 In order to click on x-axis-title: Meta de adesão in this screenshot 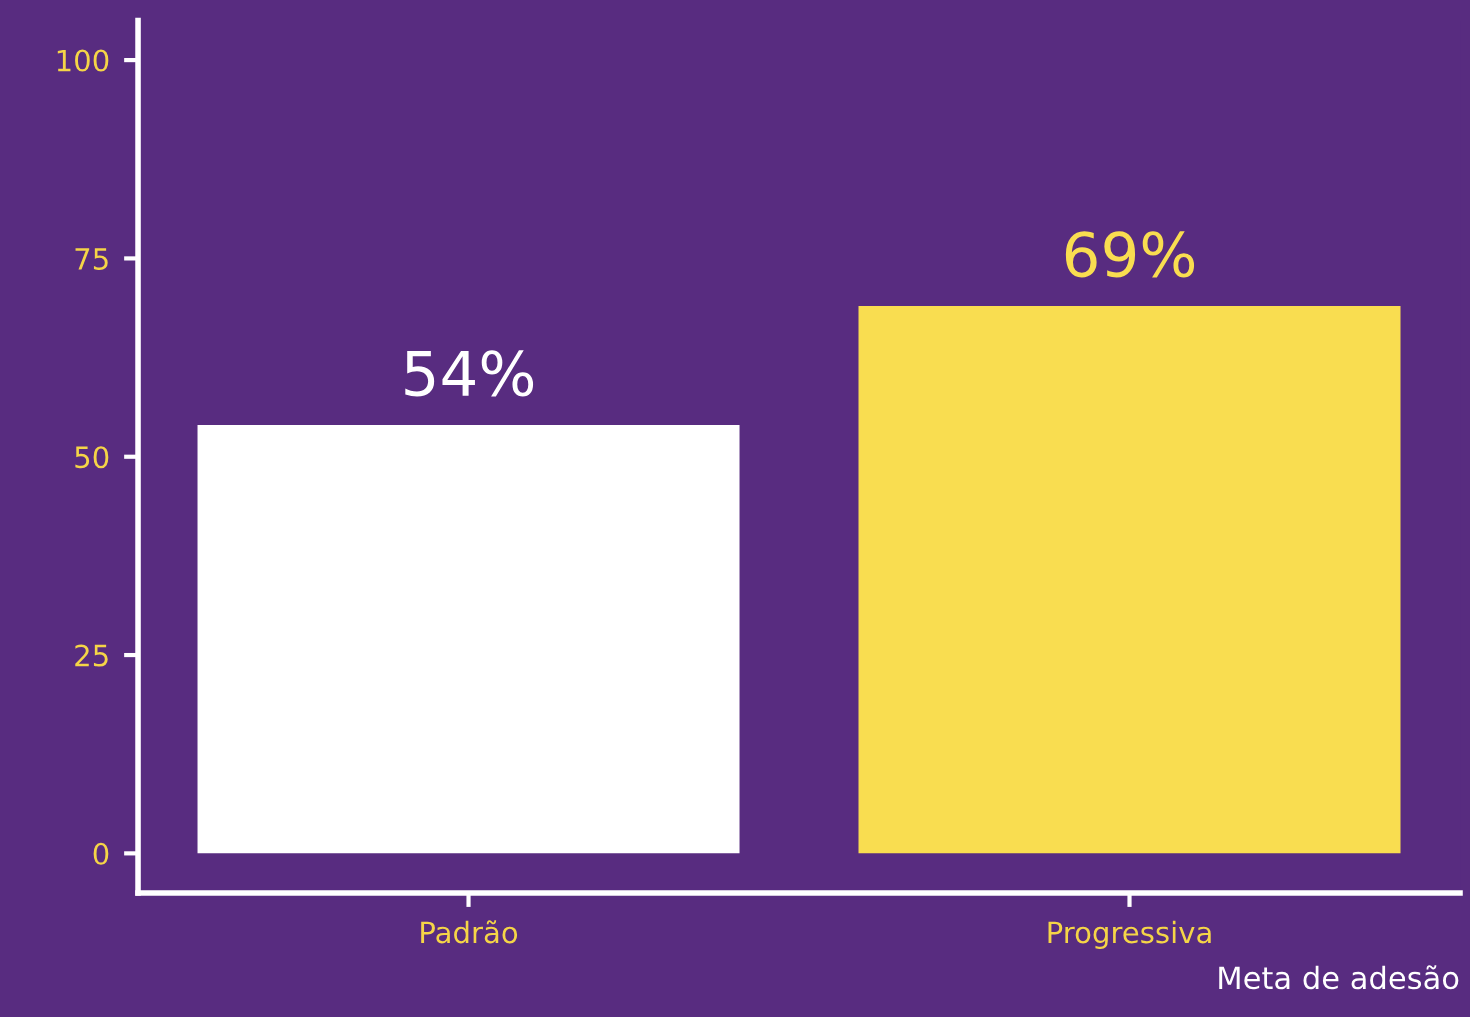, I will do `click(1339, 977)`.